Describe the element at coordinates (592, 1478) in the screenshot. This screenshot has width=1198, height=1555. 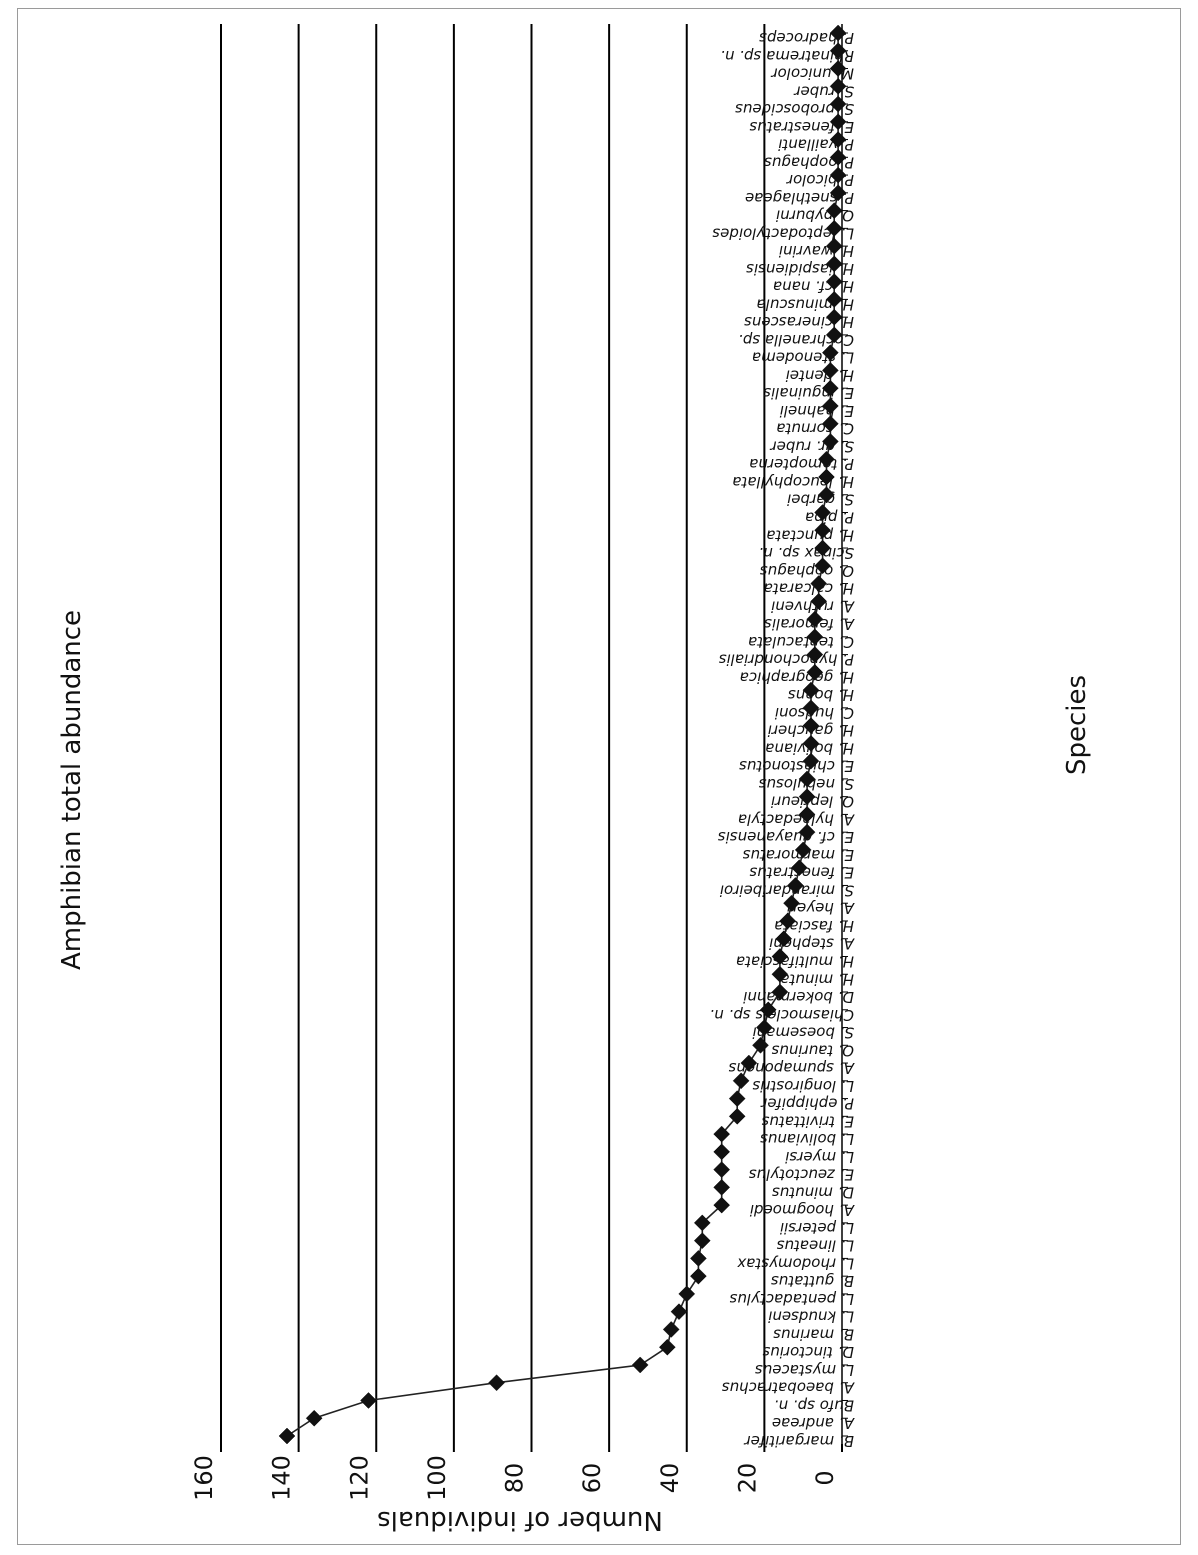
I see `value-tick-label: 60` at that location.